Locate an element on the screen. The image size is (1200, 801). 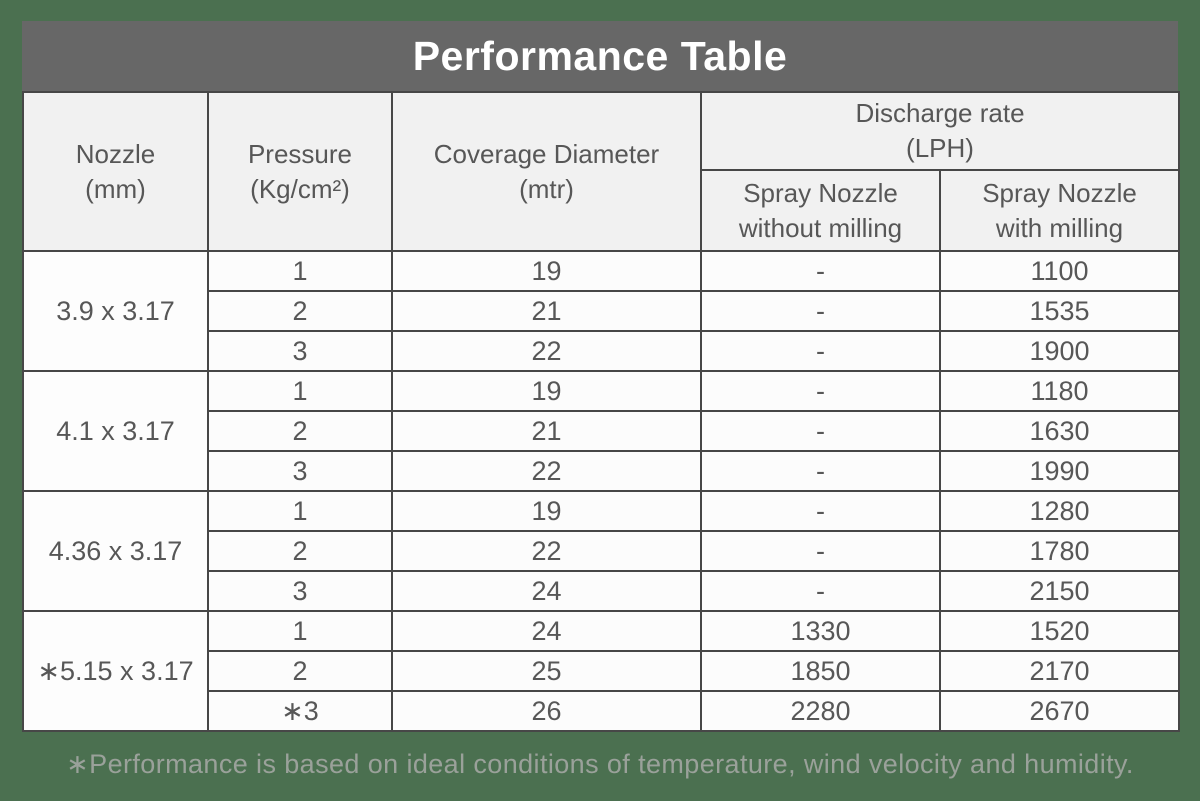
nozzle-cell: 4.36 x 3.17 is located at coordinates (115, 551).